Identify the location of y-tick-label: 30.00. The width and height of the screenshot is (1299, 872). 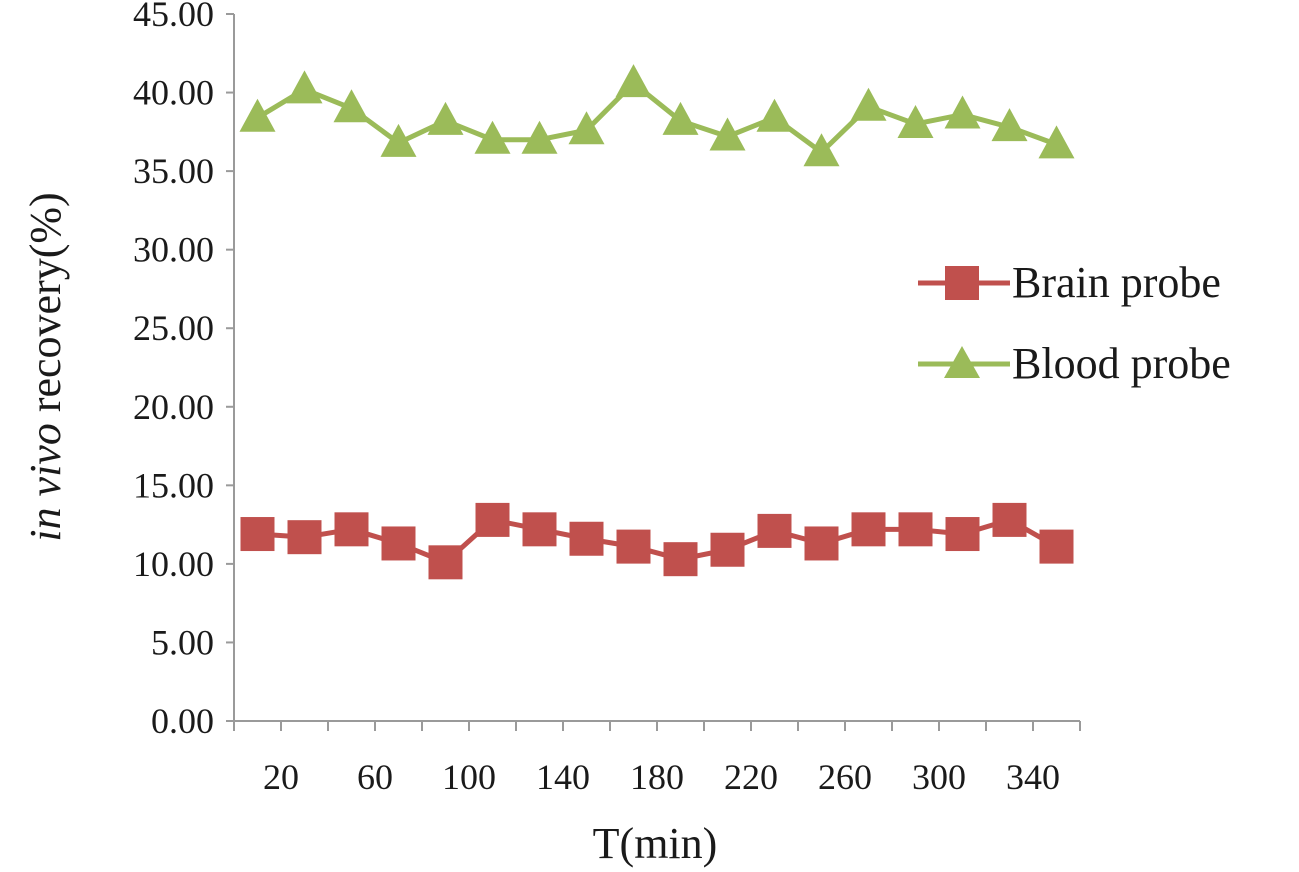
(173, 250).